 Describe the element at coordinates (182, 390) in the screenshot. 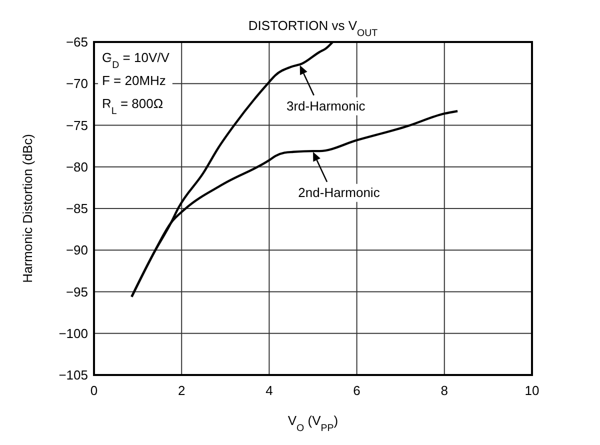

I see `x-tick-label: 2` at that location.